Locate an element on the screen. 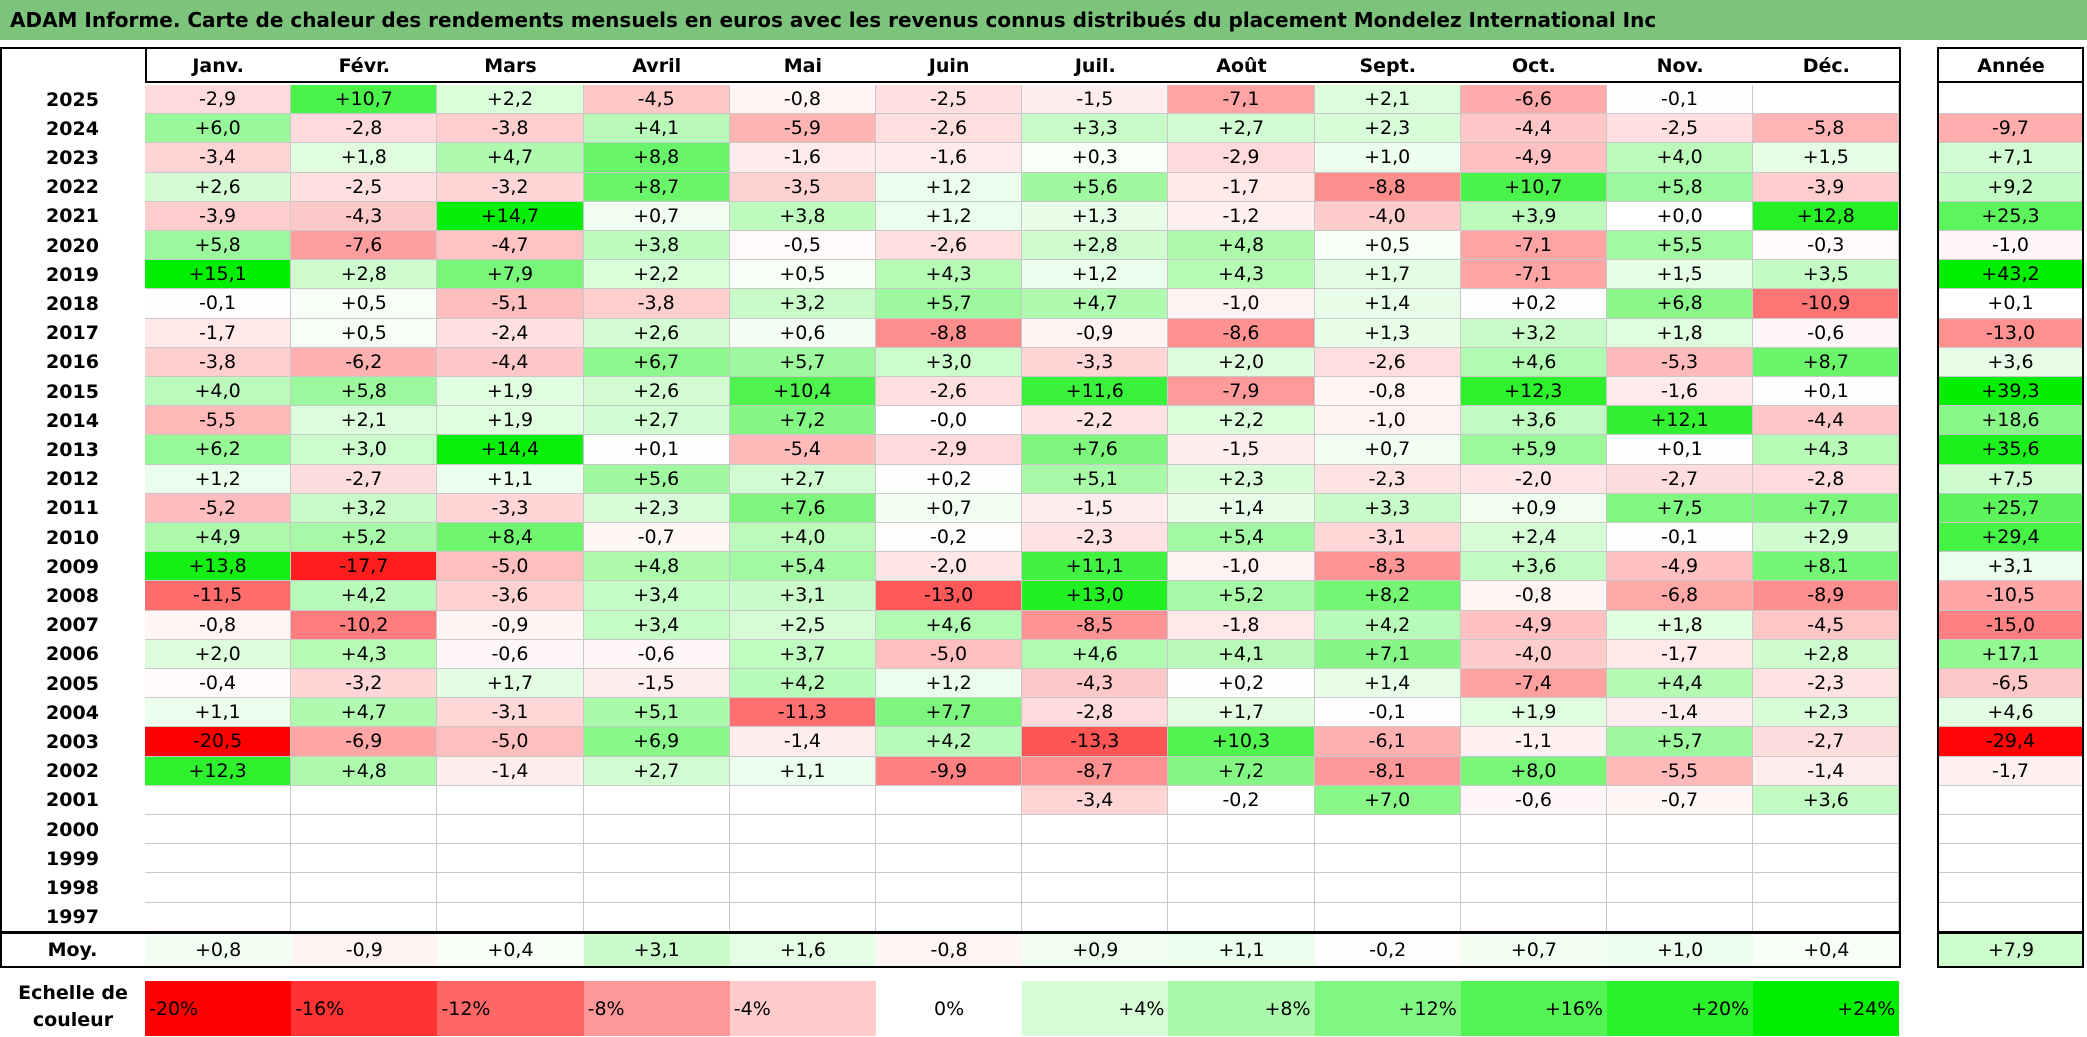 Image resolution: width=2087 pixels, height=1037 pixels. average-month-cell: +0,8 is located at coordinates (218, 950).